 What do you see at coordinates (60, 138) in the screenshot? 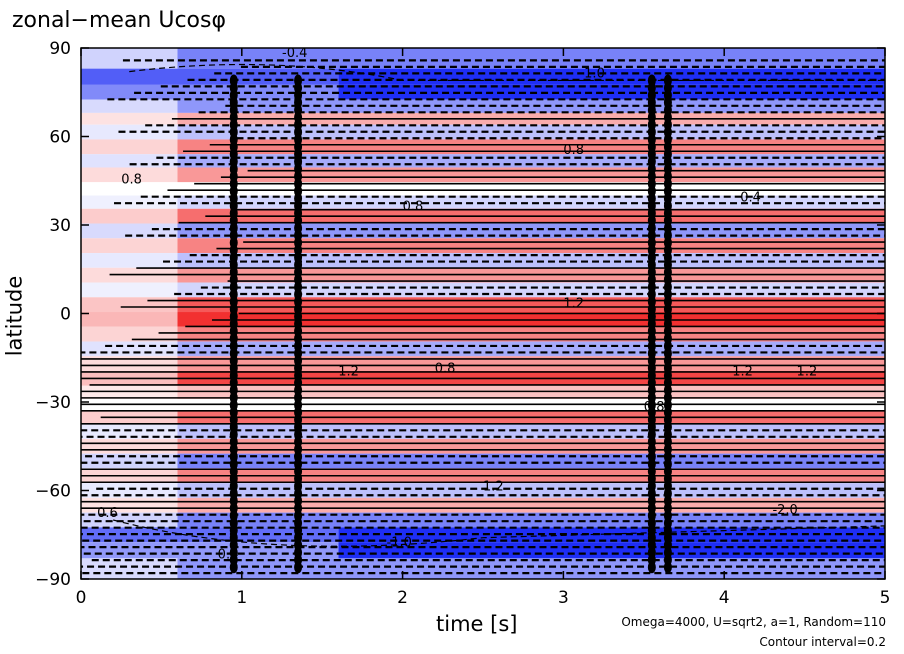
I see `y-tick-label: 60` at bounding box center [60, 138].